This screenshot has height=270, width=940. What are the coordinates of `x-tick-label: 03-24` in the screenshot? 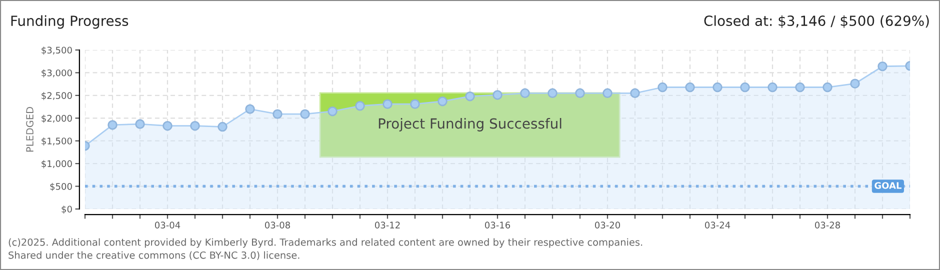 It's located at (717, 225).